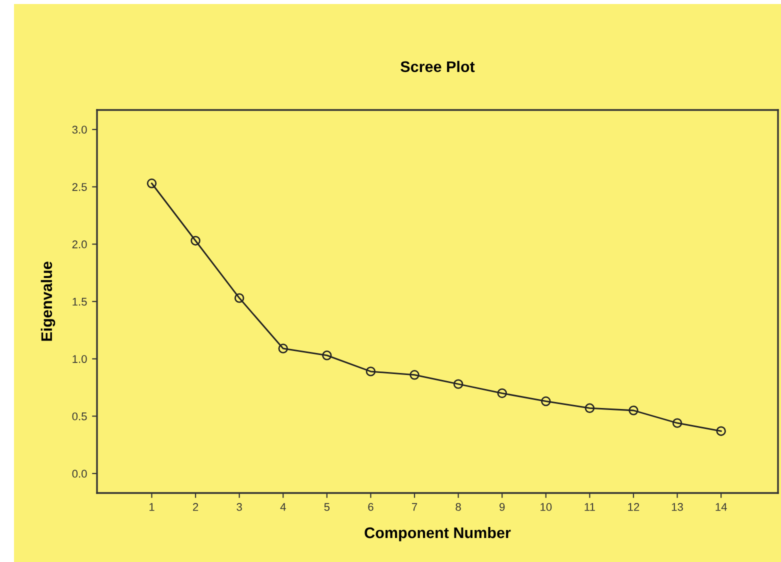 This screenshot has height=562, width=781. I want to click on x-tick-label: 1, so click(152, 507).